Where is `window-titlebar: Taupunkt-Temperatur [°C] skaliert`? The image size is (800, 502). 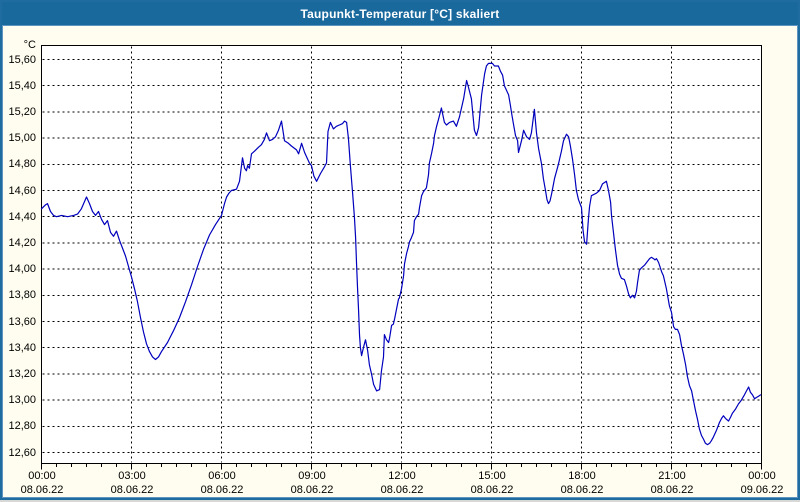 window-titlebar: Taupunkt-Temperatur [°C] skaliert is located at coordinates (400, 14).